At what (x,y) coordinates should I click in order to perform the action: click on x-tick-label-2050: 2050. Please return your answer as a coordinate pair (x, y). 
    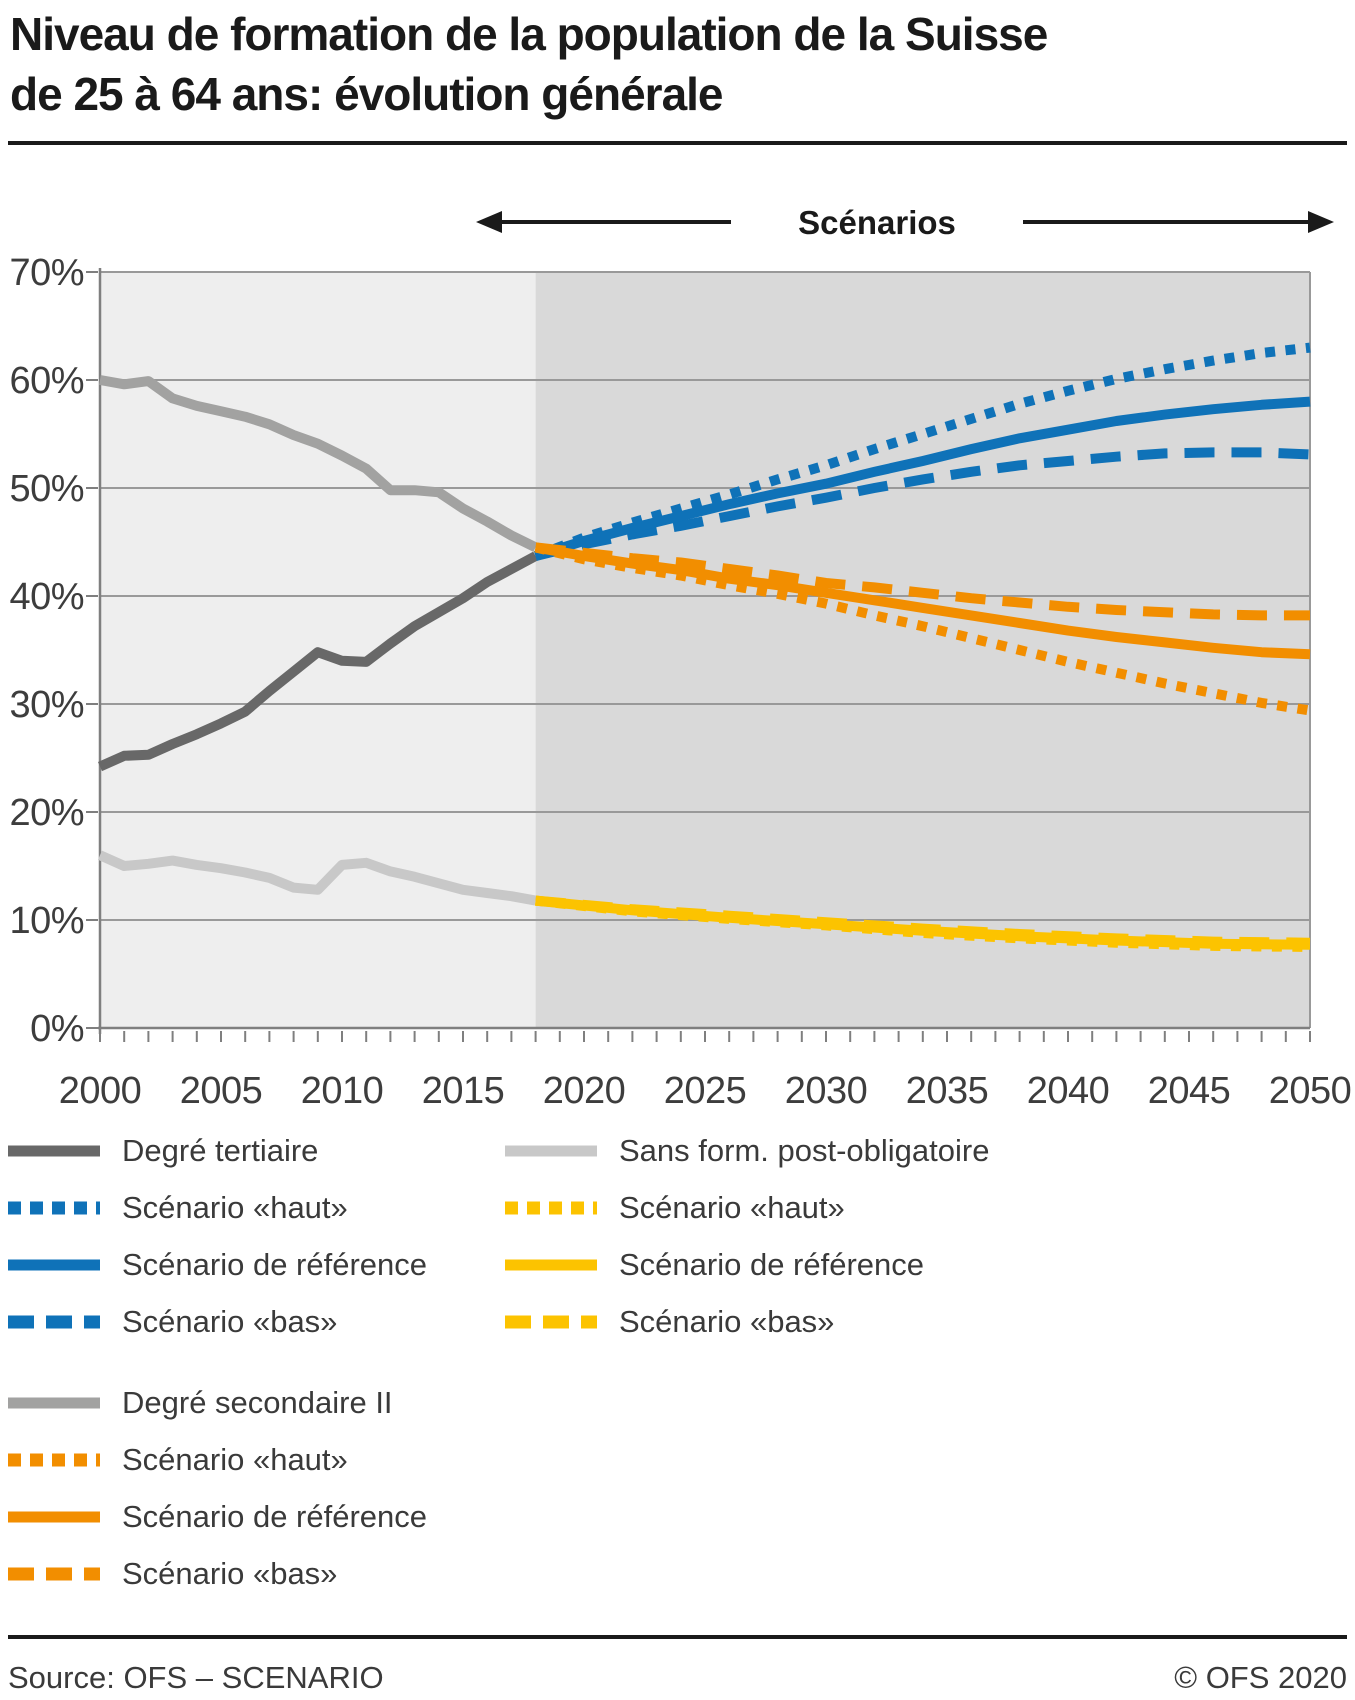
    Looking at the image, I should click on (1310, 1091).